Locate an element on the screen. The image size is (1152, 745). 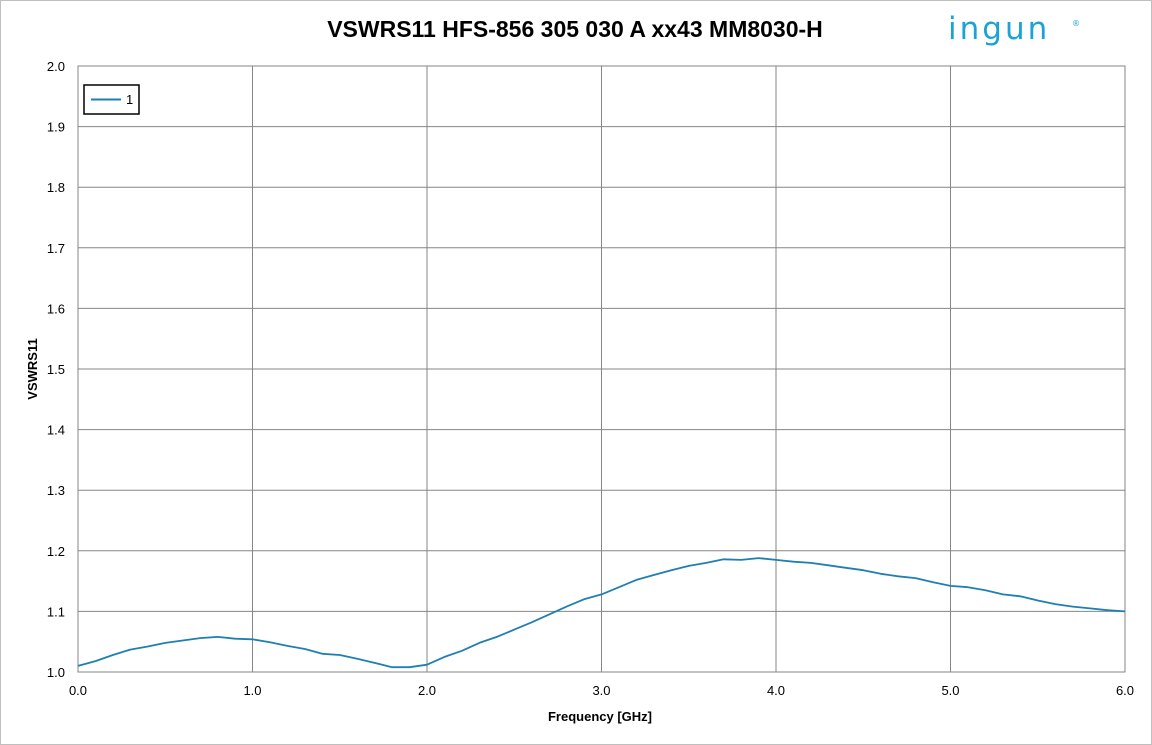
x-tick-label: 5.0 is located at coordinates (950, 690).